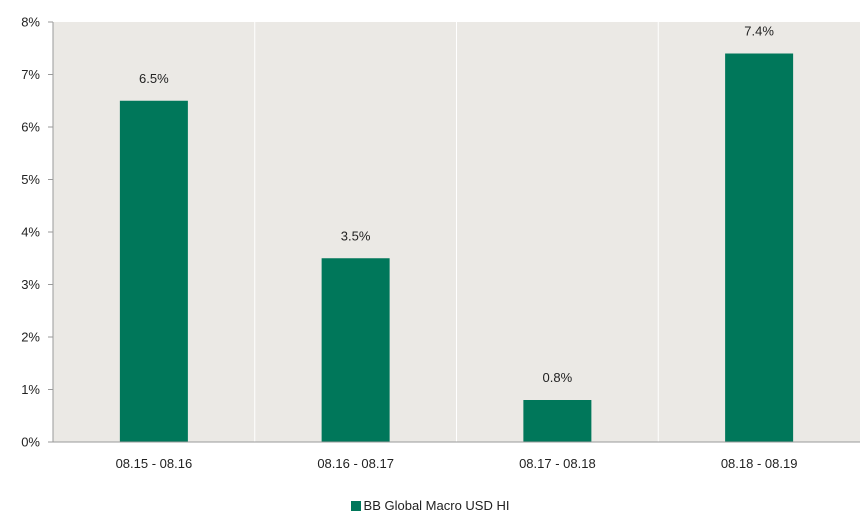 The height and width of the screenshot is (513, 860). I want to click on y-axis-ticks: 0% 1% 2% 3% 4% 5% 6% 7% 8%, so click(37, 232).